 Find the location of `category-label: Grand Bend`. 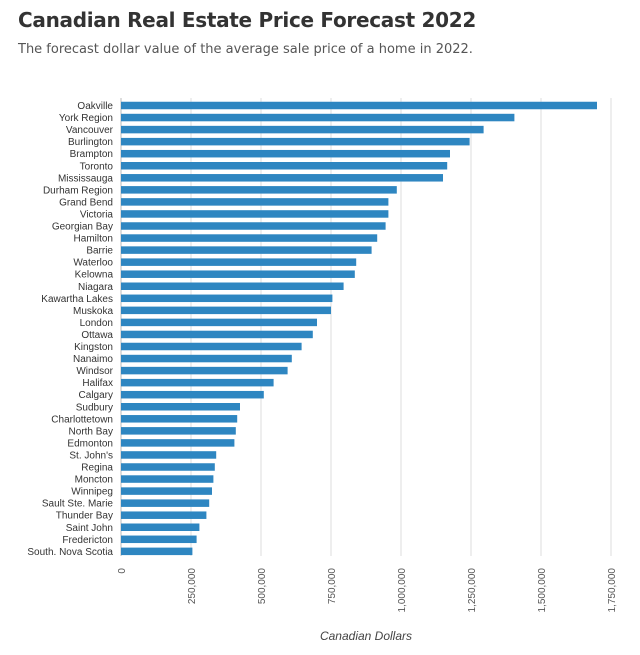

category-label: Grand Bend is located at coordinates (86, 202).